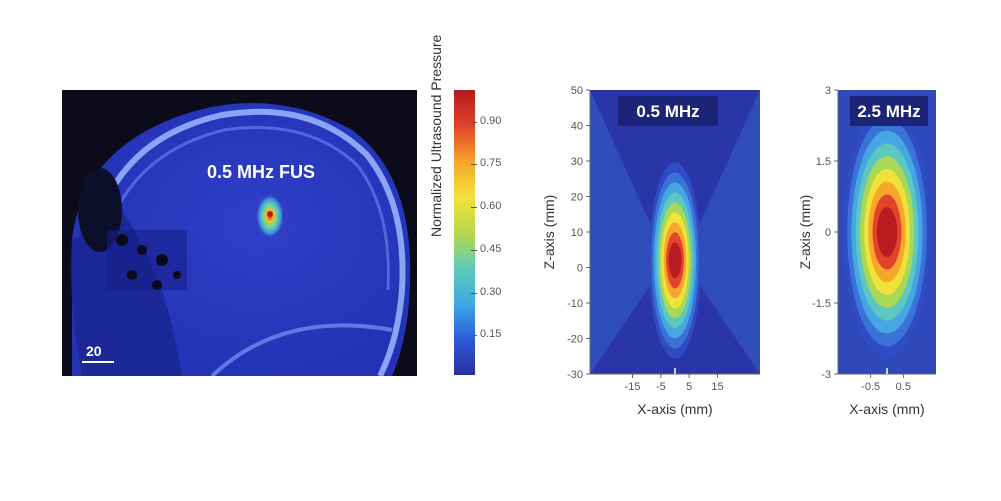 The width and height of the screenshot is (1001, 501). I want to click on colorbar, so click(464, 232).